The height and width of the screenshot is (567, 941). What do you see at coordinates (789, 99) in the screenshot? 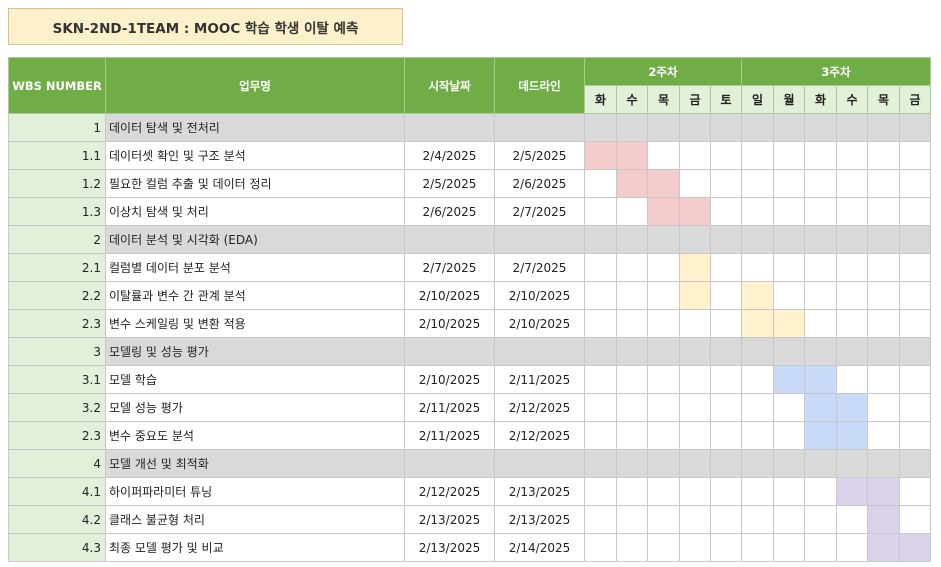
I see `day-header-6: 월` at bounding box center [789, 99].